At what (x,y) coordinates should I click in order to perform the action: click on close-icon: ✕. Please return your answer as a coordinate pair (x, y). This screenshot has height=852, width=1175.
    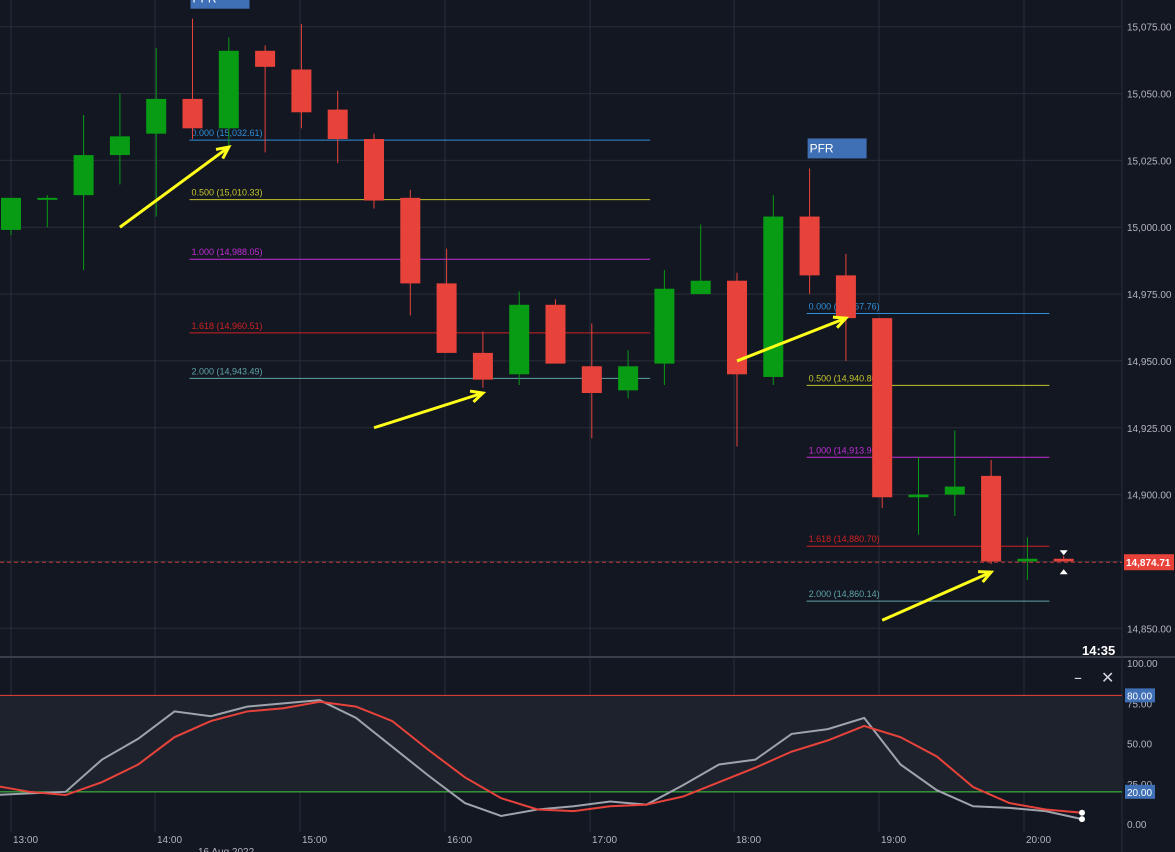
    Looking at the image, I should click on (1108, 677).